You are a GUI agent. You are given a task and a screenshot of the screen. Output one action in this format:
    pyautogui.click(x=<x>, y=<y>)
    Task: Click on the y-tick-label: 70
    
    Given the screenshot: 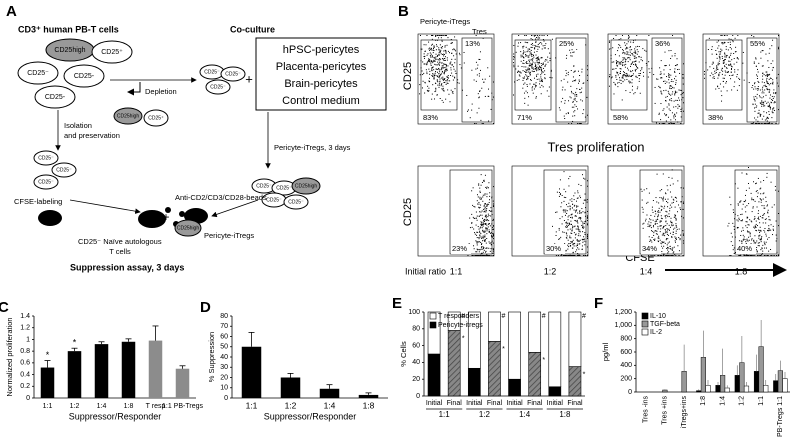 What is the action you would take?
    pyautogui.click(x=224, y=326)
    